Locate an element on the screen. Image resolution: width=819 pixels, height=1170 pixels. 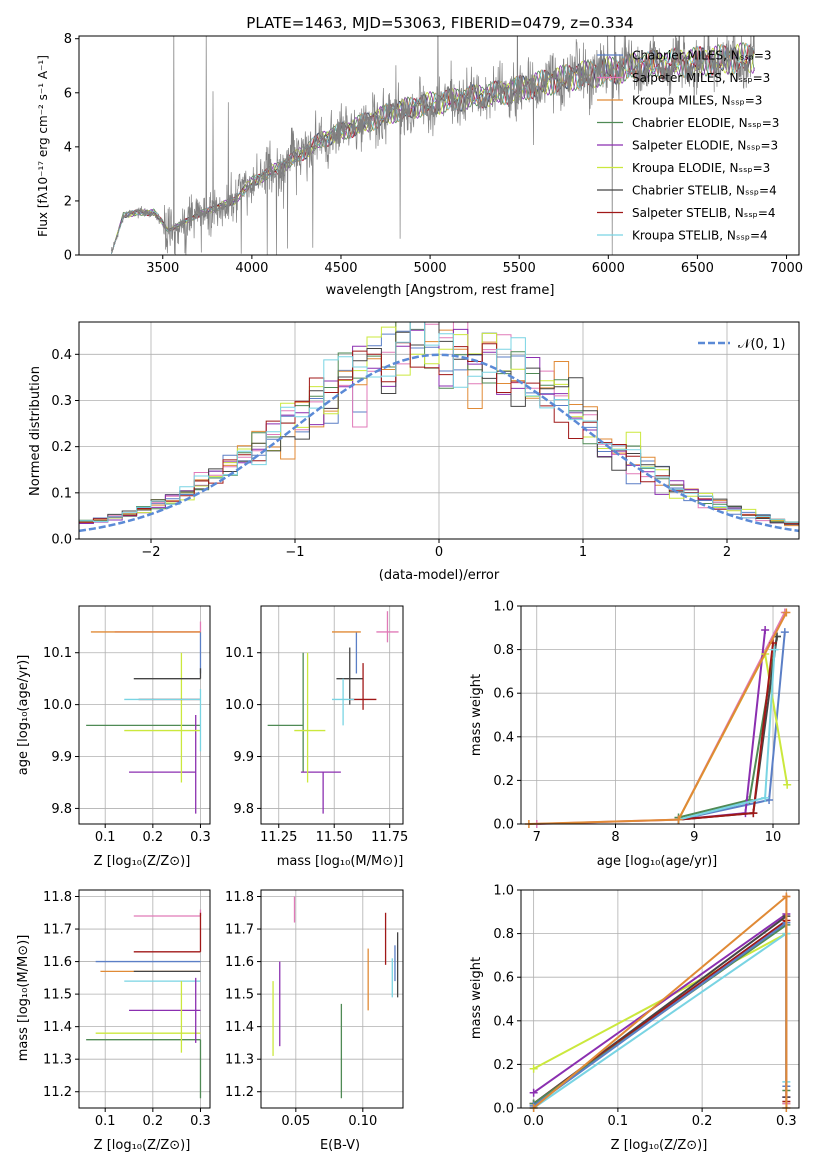
age-vs-Z-points is located at coordinates (144, 717).